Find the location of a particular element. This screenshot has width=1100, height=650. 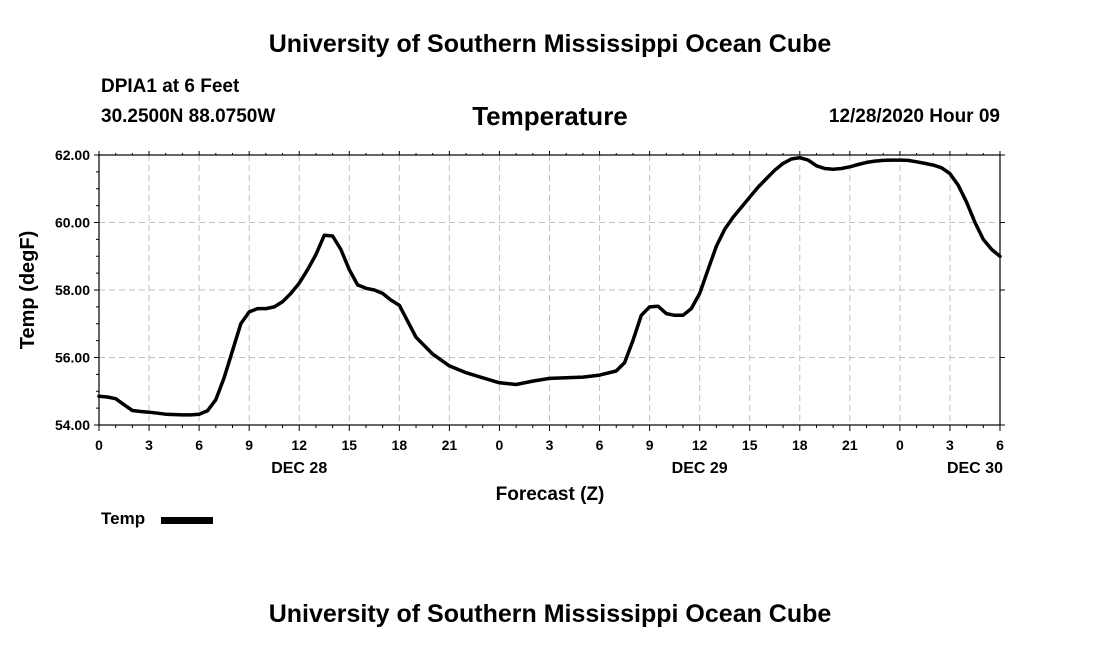

chart-title: Temperature is located at coordinates (550, 116).